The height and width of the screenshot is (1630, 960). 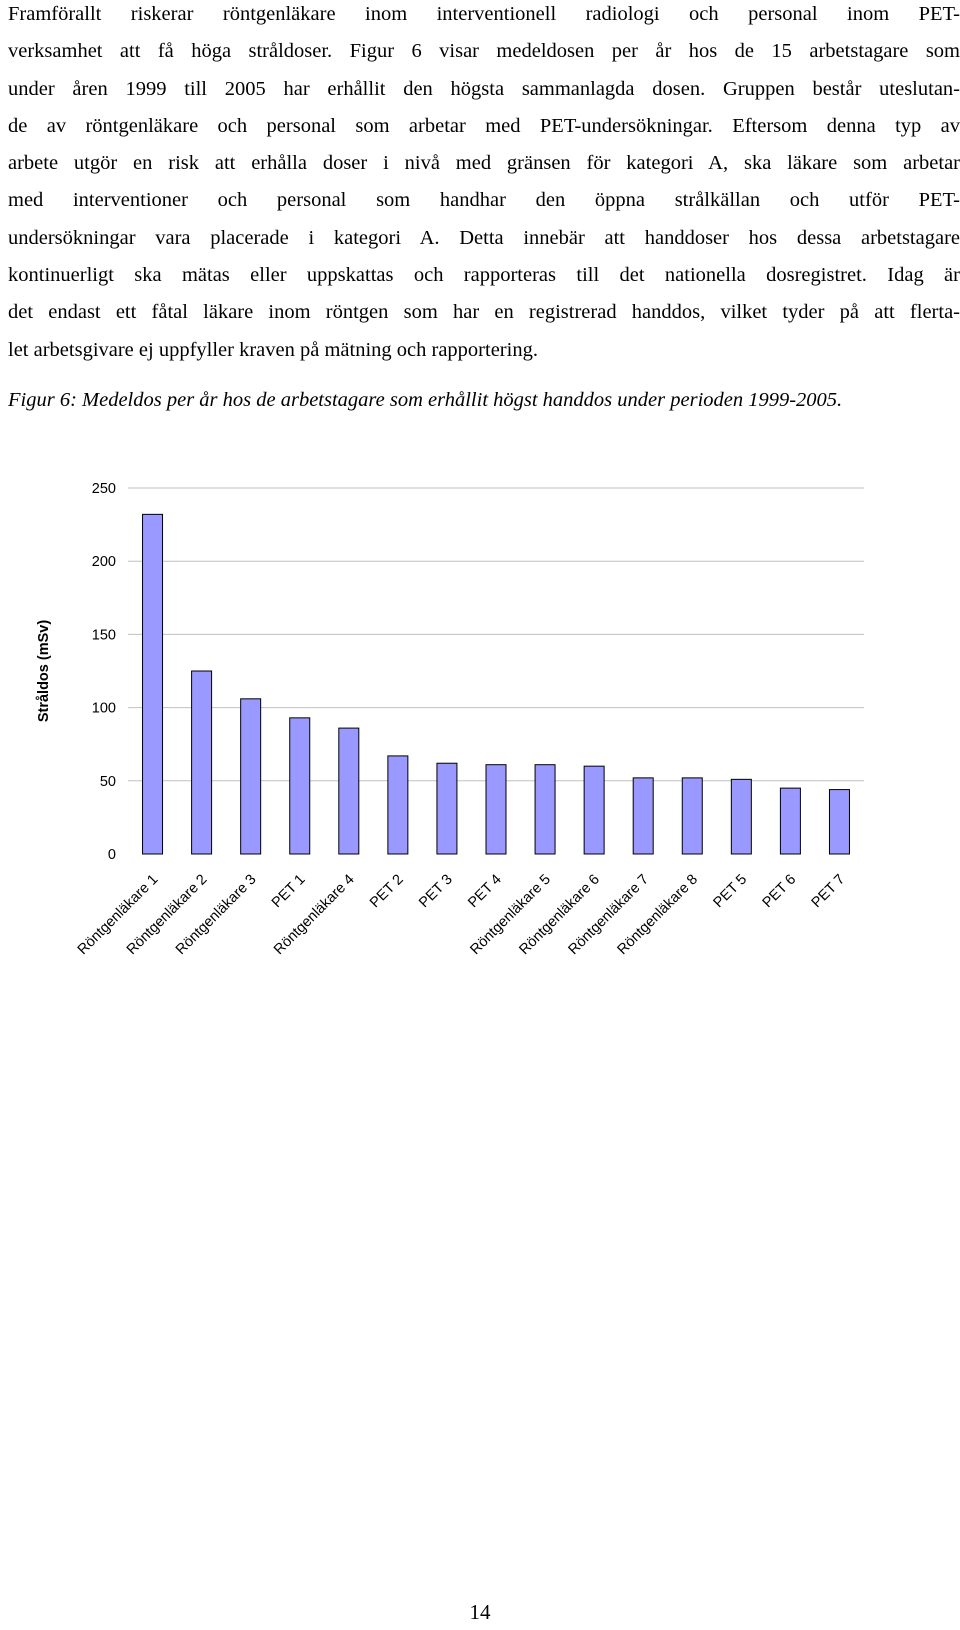 What do you see at coordinates (104, 635) in the screenshot?
I see `y-tick-label: 150` at bounding box center [104, 635].